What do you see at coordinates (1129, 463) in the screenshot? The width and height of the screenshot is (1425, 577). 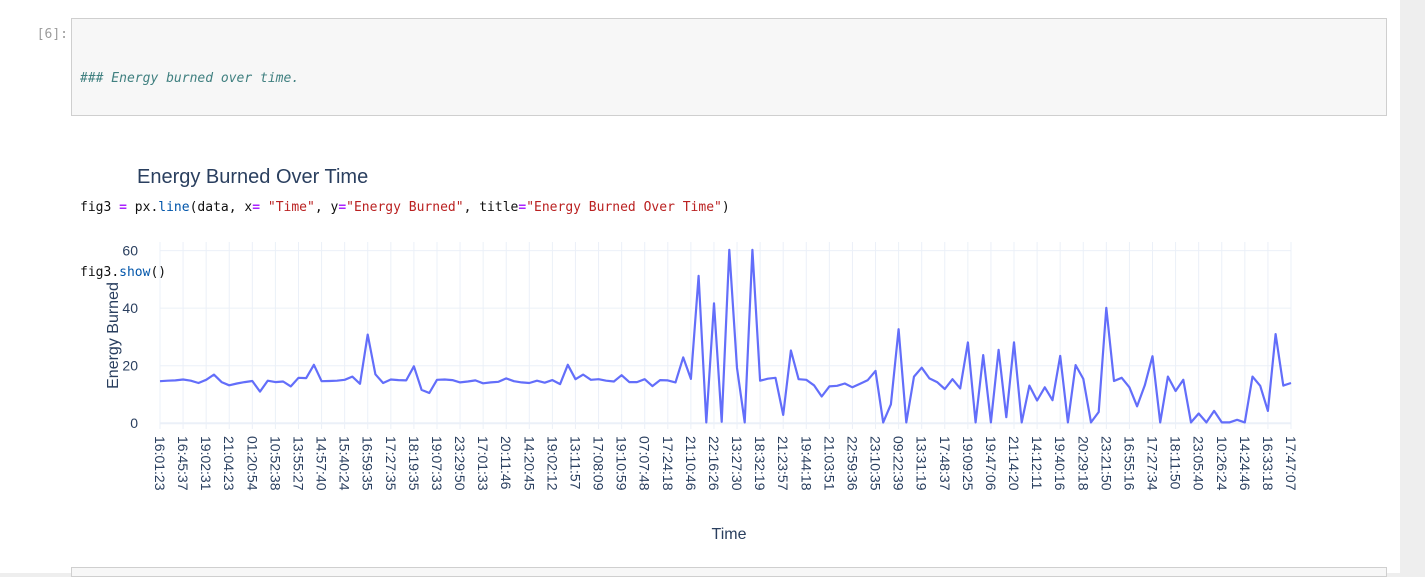 I see `x-tick-label: 16:55:16` at bounding box center [1129, 463].